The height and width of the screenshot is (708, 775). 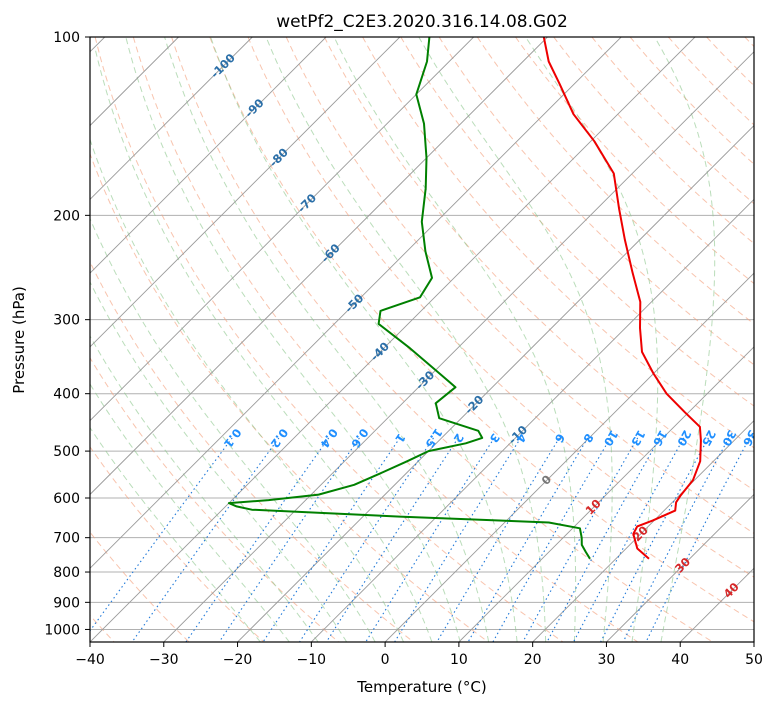 I want to click on y-tick-label: 200, so click(x=66, y=216).